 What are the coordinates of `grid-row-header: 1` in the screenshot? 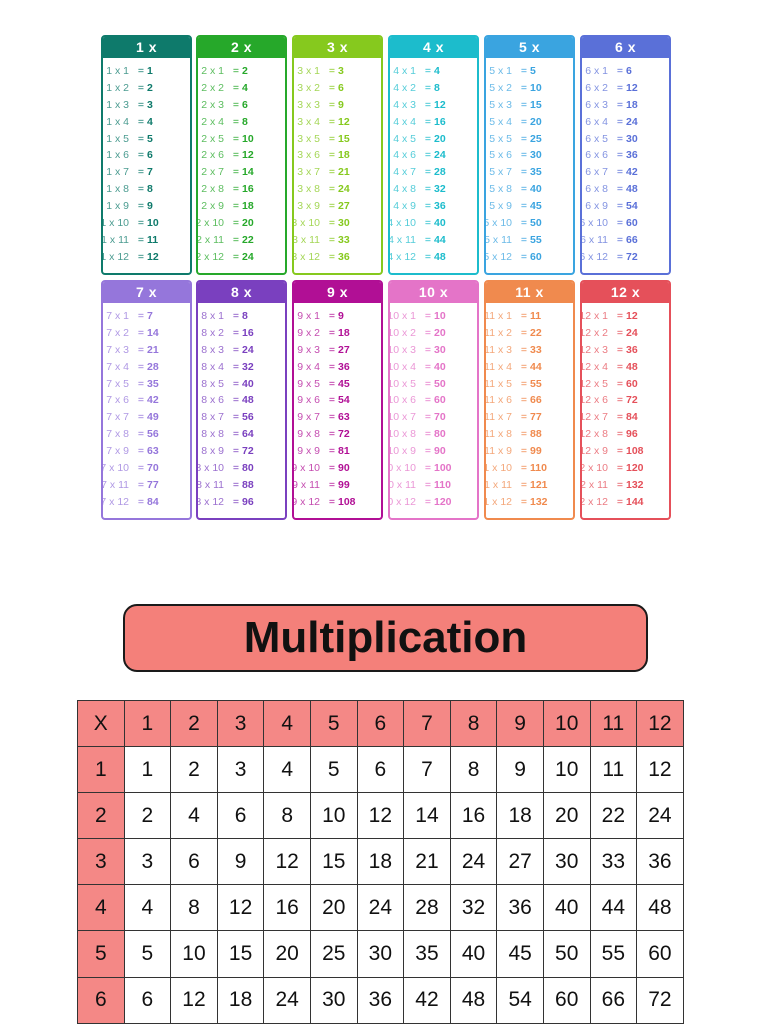 It's located at (101, 770).